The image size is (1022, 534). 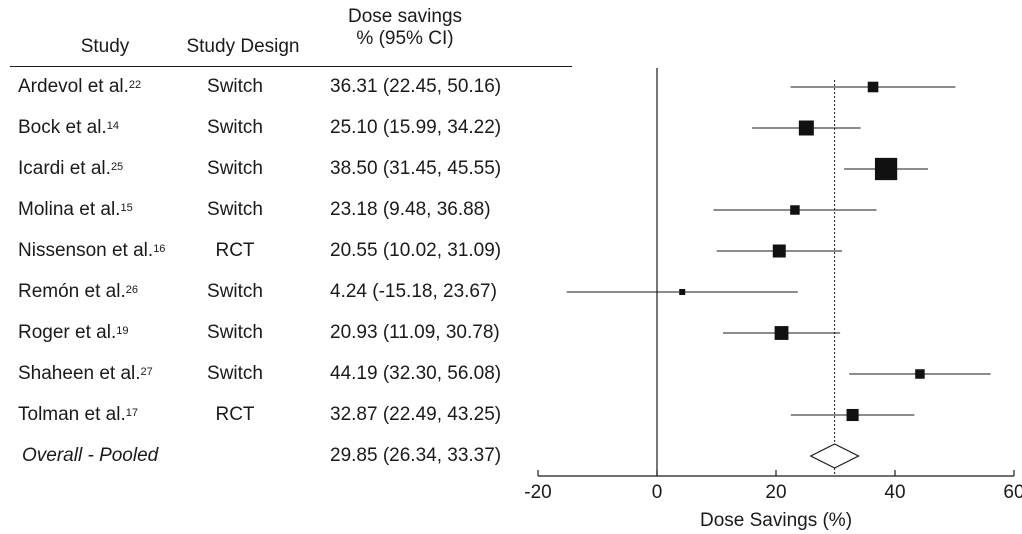 What do you see at coordinates (405, 38) in the screenshot?
I see `header-dose-savings-line2: % (95% CI)` at bounding box center [405, 38].